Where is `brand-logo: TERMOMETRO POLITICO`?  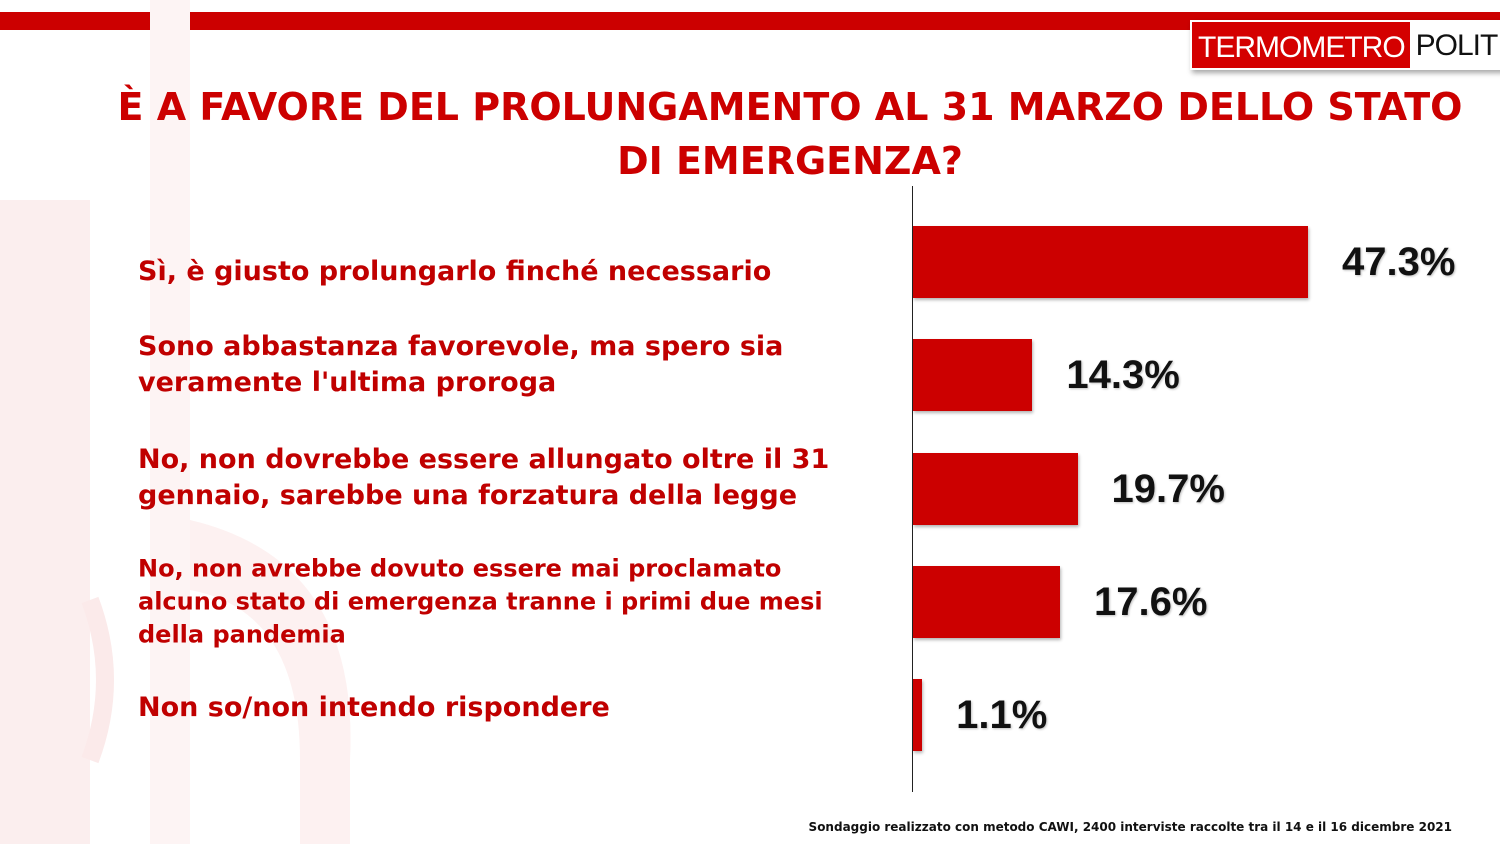 brand-logo: TERMOMETRO POLITICO is located at coordinates (1345, 45).